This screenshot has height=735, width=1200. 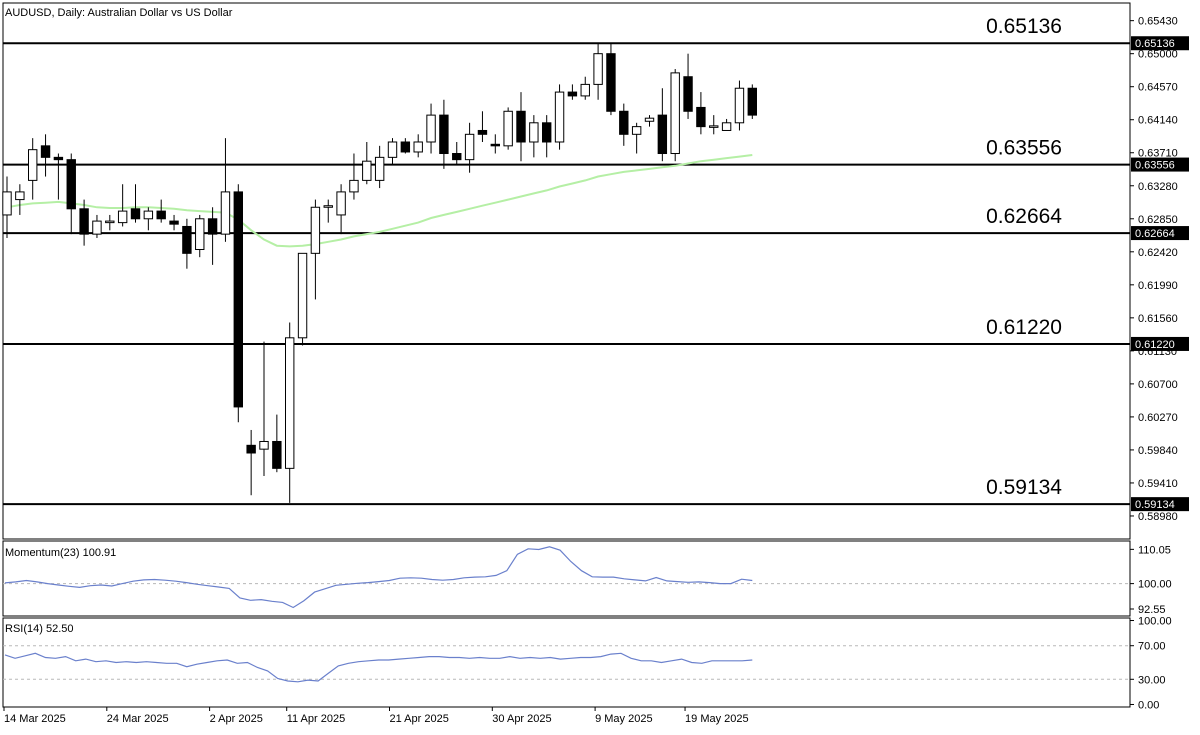 What do you see at coordinates (1155, 234) in the screenshot?
I see `price-level-tag-label: 0.62664` at bounding box center [1155, 234].